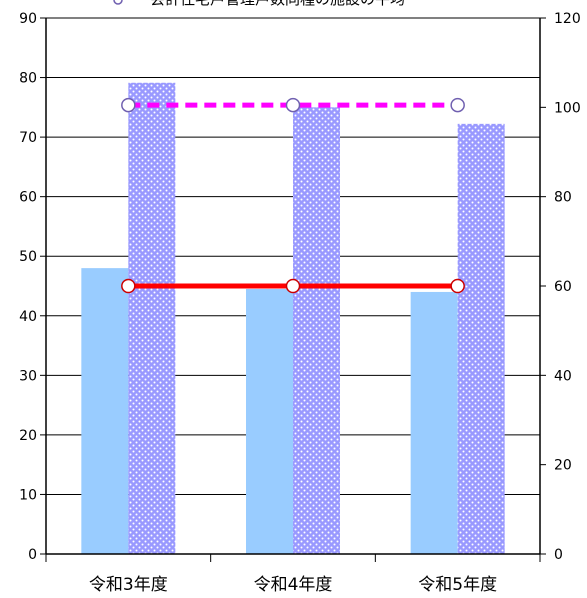 This screenshot has height=598, width=587. I want to click on bar-s2-令和3年度, so click(152, 318).